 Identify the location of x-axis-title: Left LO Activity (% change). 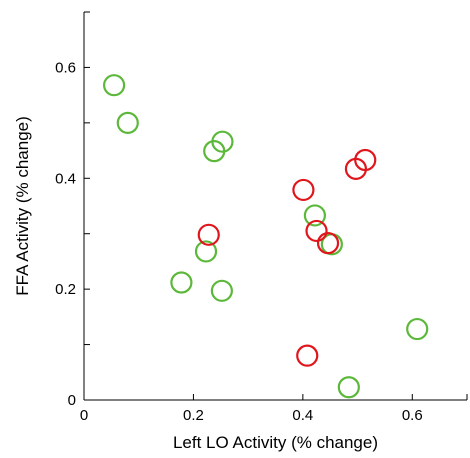
(275, 442).